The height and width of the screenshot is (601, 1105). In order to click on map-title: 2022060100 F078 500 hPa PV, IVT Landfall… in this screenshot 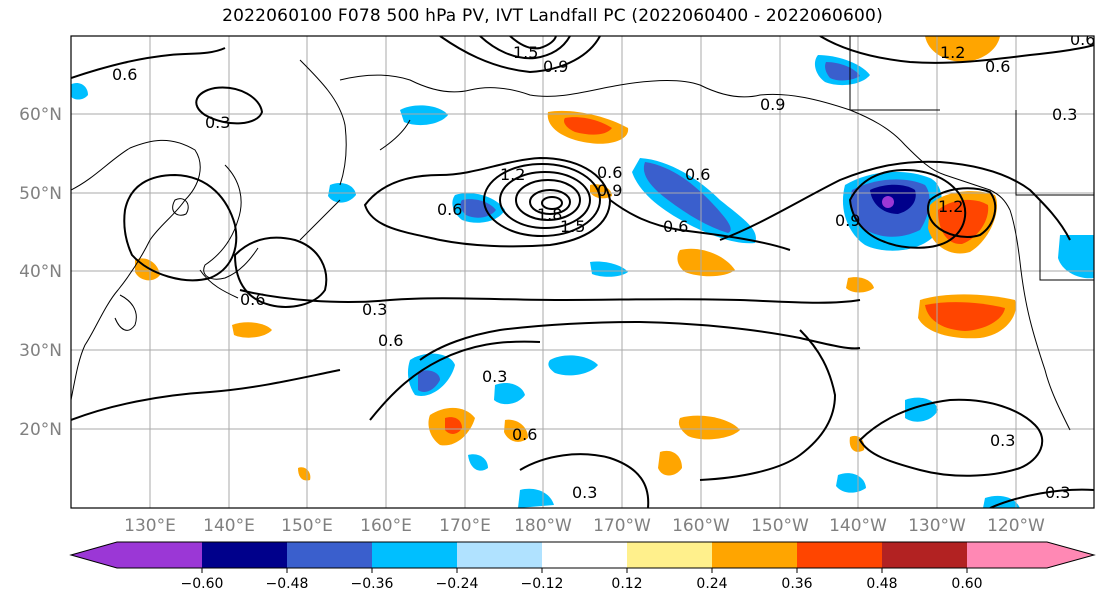, I will do `click(552, 16)`.